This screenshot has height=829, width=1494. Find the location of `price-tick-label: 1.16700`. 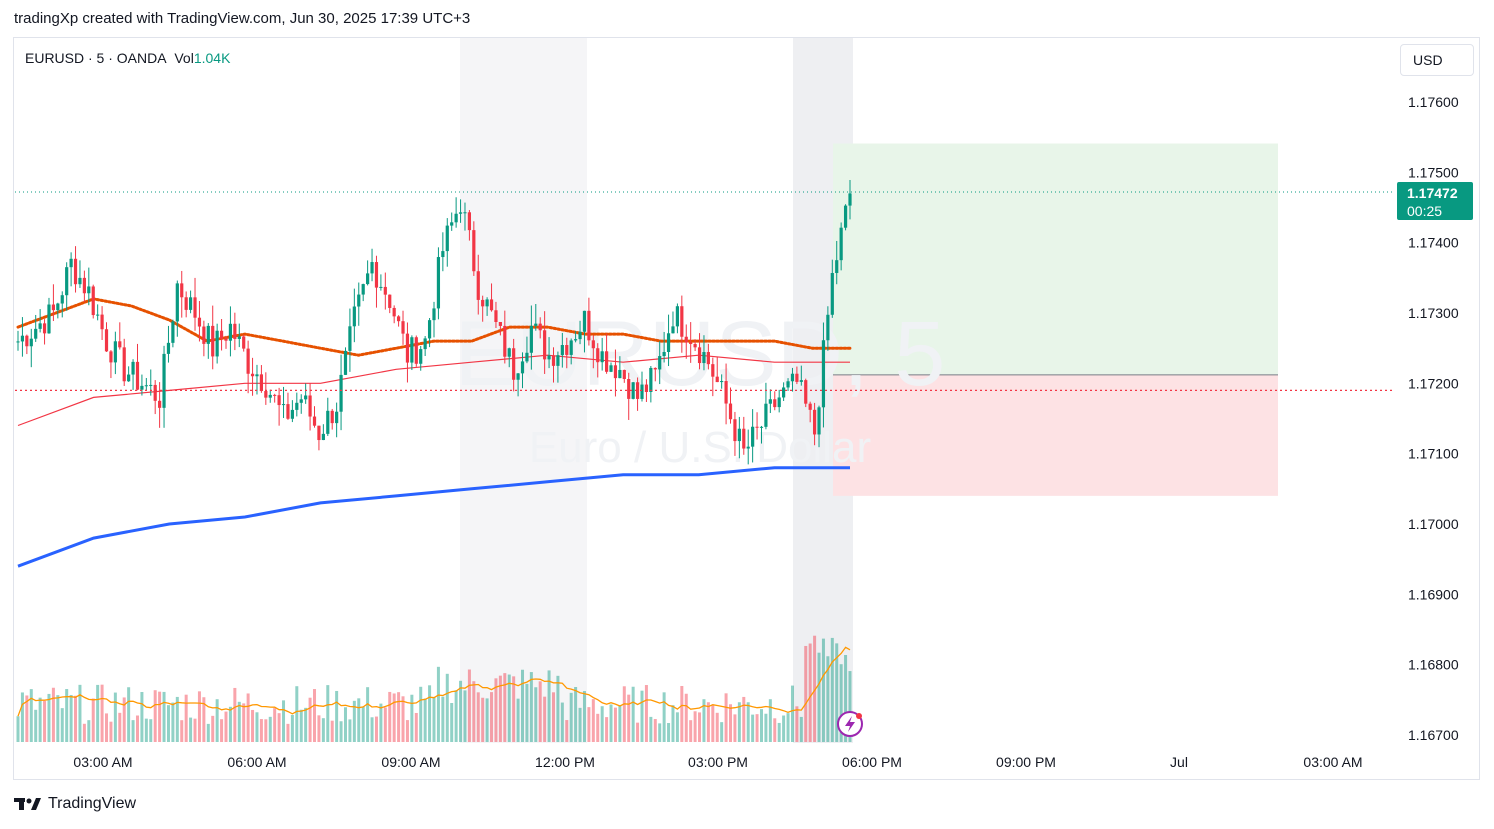

price-tick-label: 1.16700 is located at coordinates (1433, 735).